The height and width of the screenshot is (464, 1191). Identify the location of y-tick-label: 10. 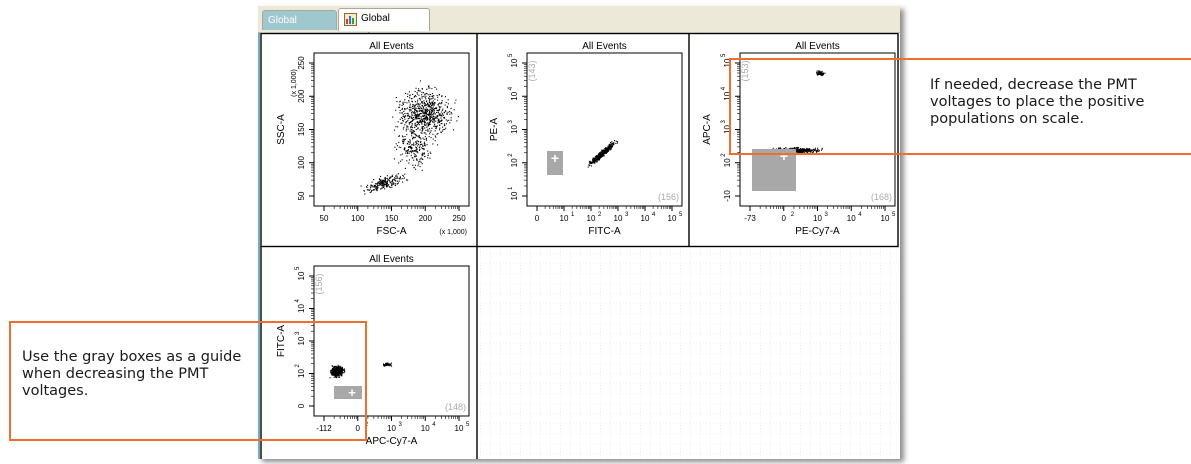
(301, 275).